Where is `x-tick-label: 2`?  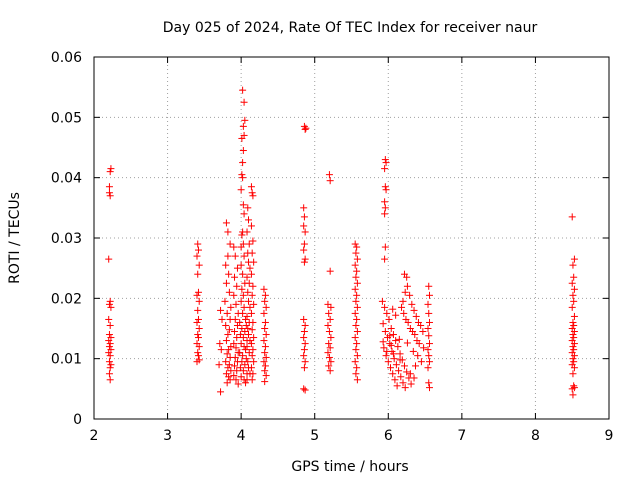
x-tick-label: 2 is located at coordinates (94, 436).